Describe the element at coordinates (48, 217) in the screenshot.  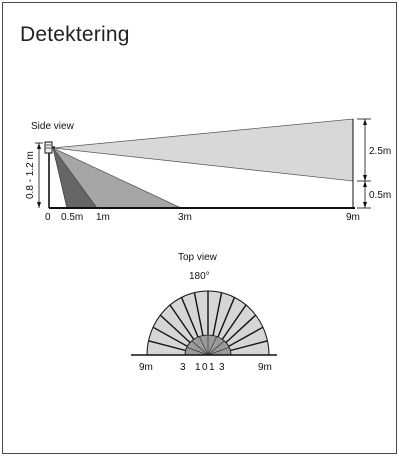
I see `range-label: 0` at that location.